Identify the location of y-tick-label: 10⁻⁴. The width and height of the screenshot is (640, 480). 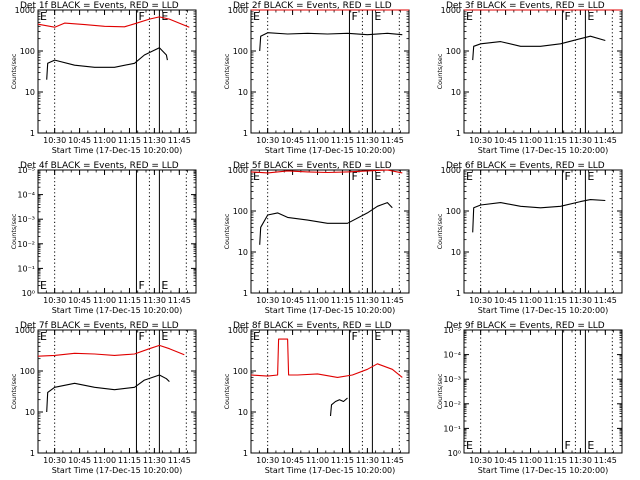
(26, 195).